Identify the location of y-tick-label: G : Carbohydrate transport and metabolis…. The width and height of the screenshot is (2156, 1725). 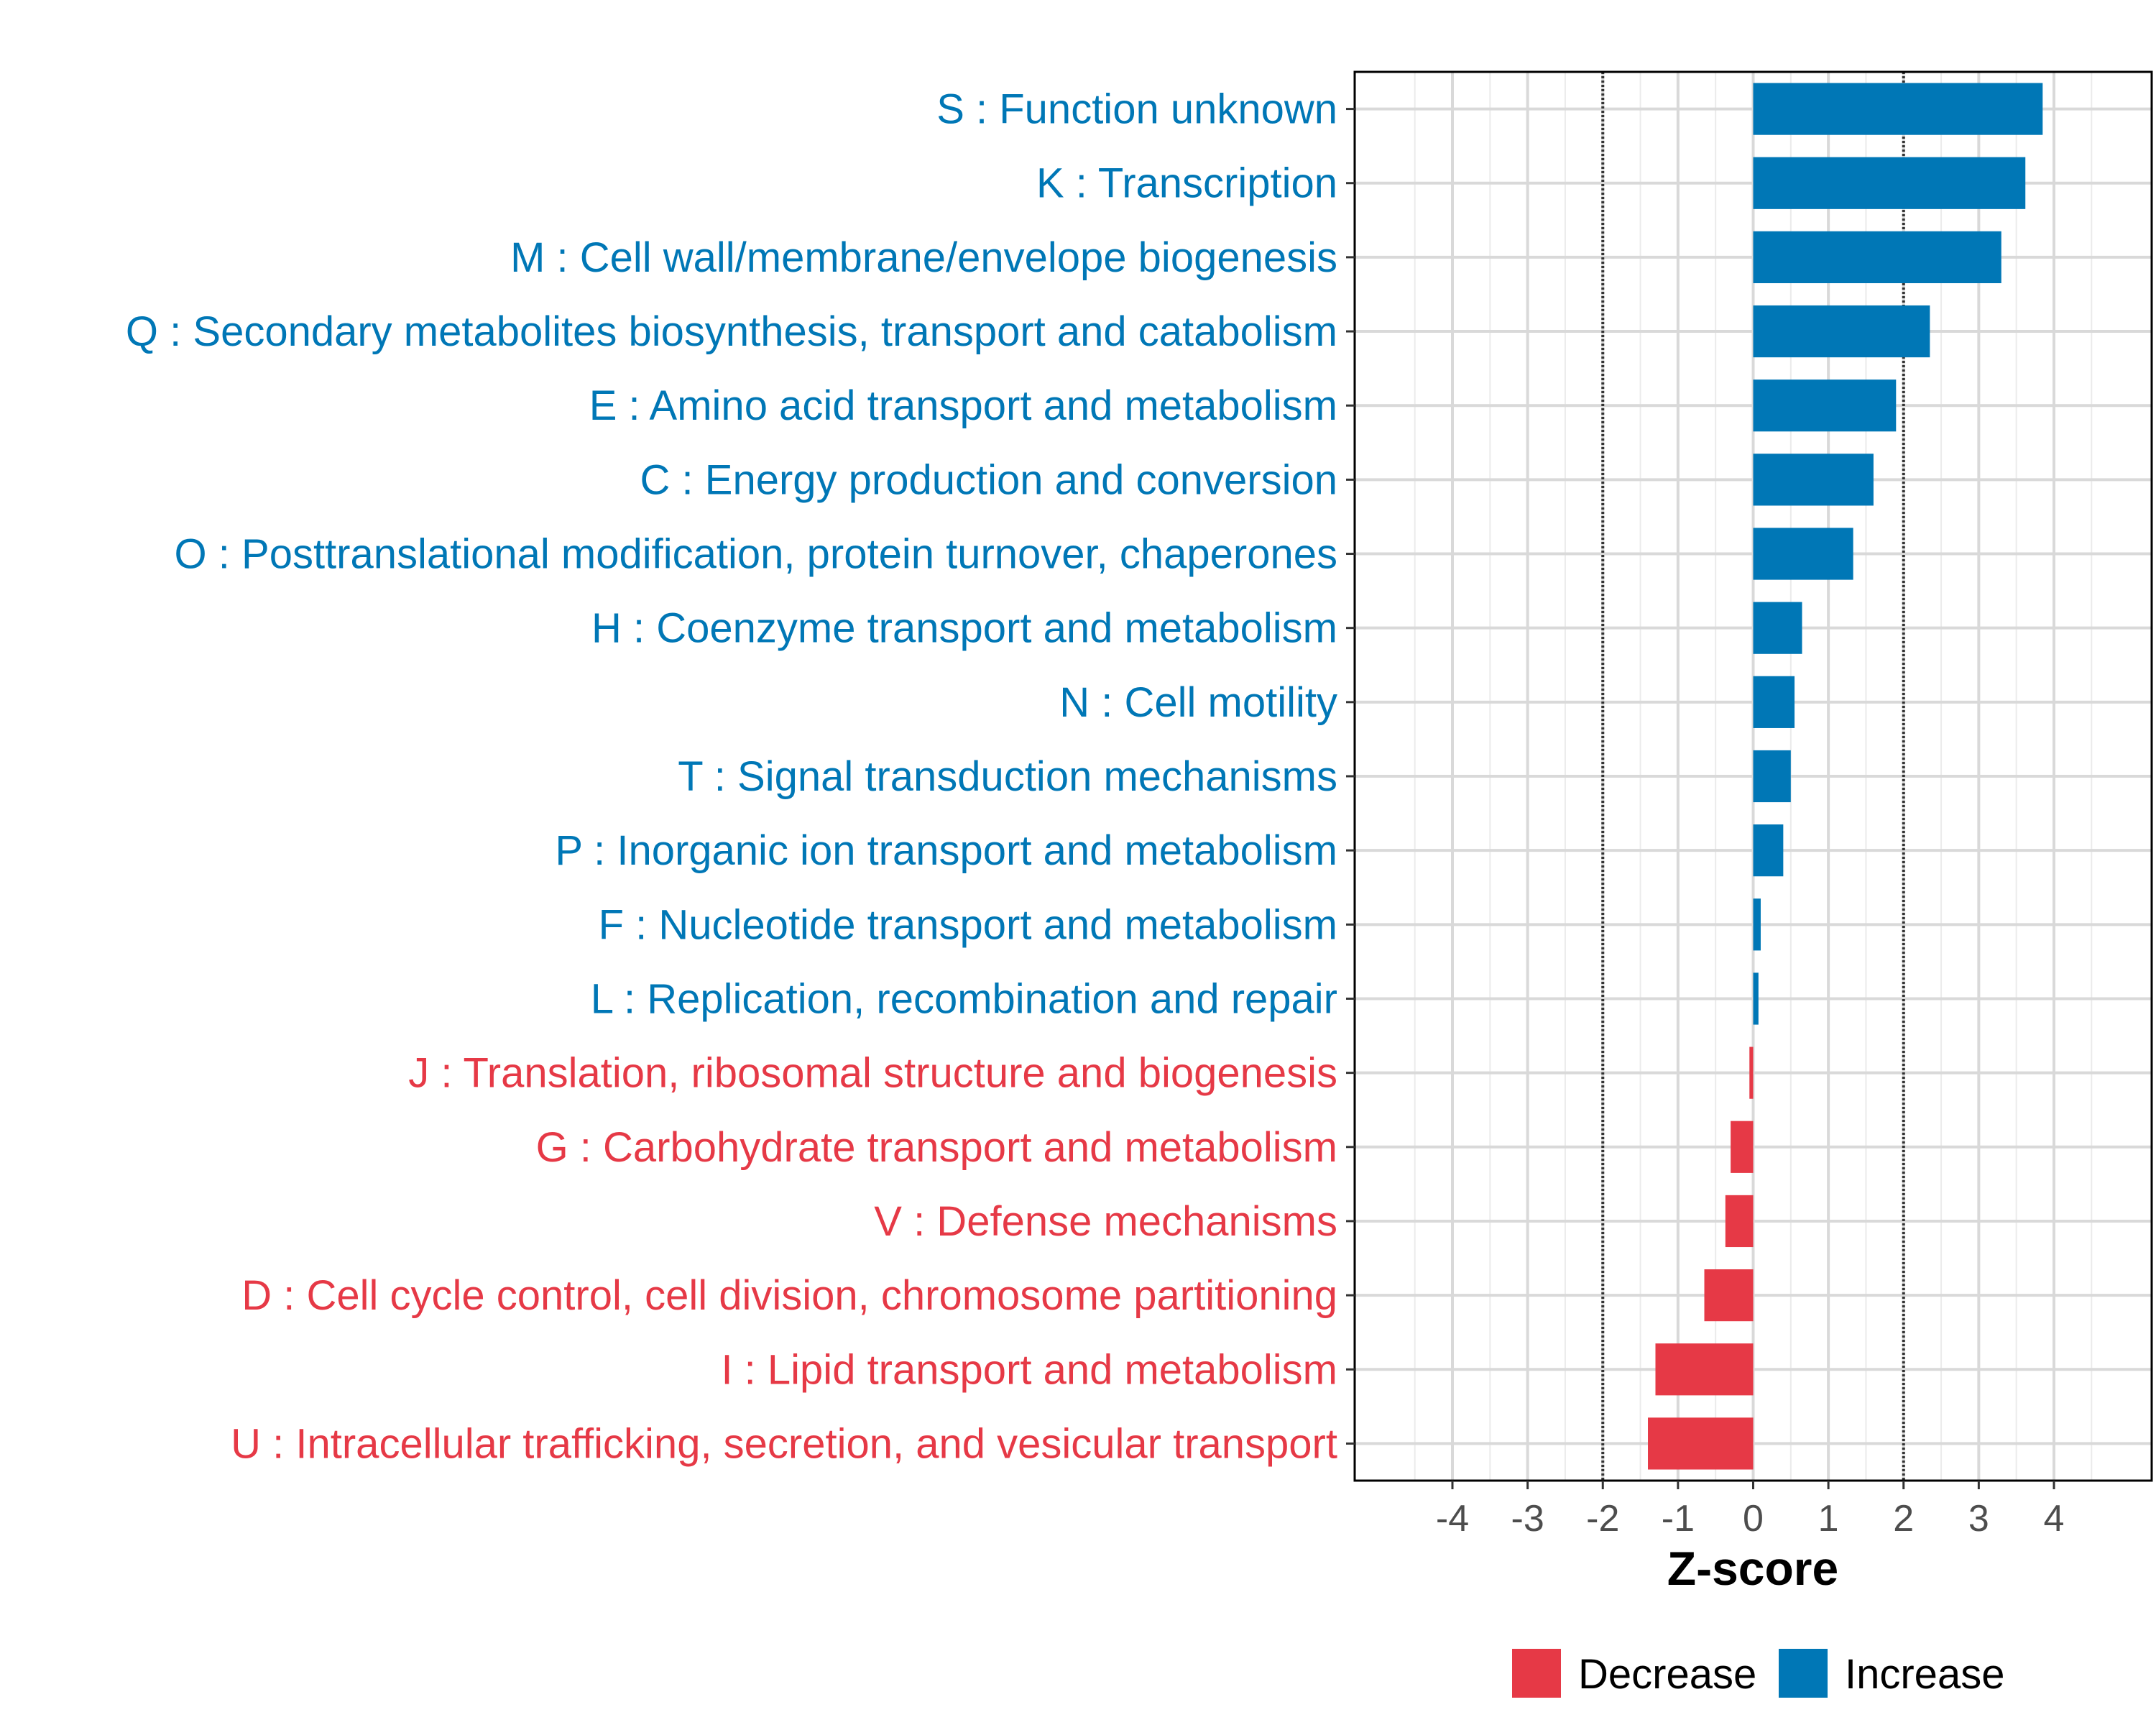
(937, 1147).